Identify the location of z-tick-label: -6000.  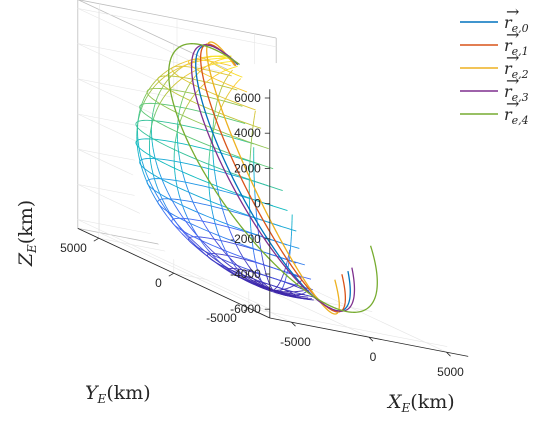
(245, 309).